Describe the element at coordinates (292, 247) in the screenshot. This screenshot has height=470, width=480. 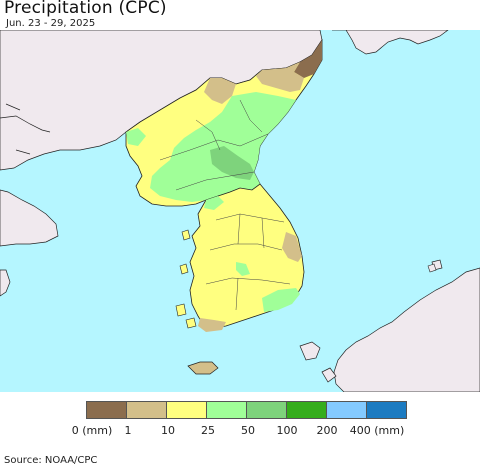
I see `sk-tan-east` at that location.